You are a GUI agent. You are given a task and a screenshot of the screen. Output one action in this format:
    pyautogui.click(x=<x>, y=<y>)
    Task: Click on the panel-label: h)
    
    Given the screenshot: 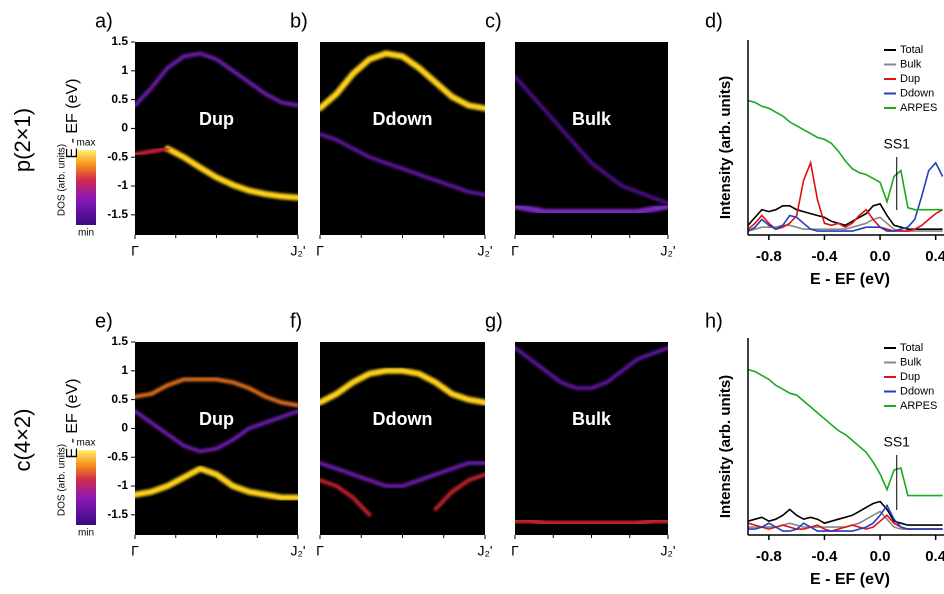 What is the action you would take?
    pyautogui.click(x=714, y=321)
    